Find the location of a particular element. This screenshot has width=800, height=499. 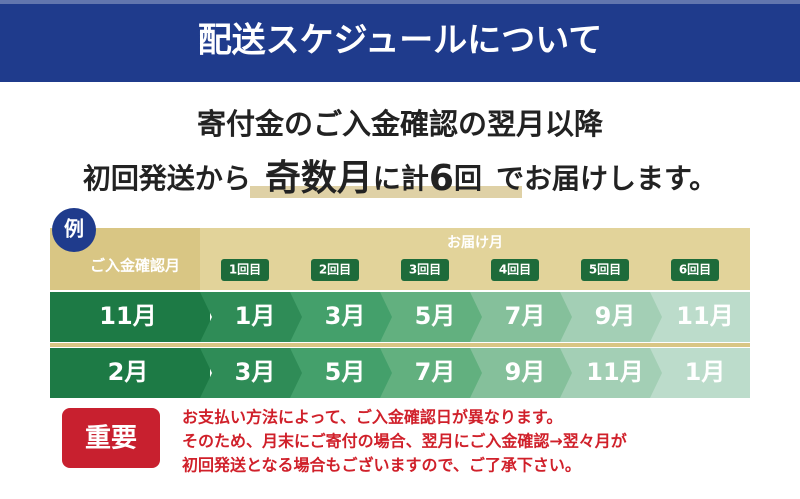

example-badge-circle is located at coordinates (74, 230).